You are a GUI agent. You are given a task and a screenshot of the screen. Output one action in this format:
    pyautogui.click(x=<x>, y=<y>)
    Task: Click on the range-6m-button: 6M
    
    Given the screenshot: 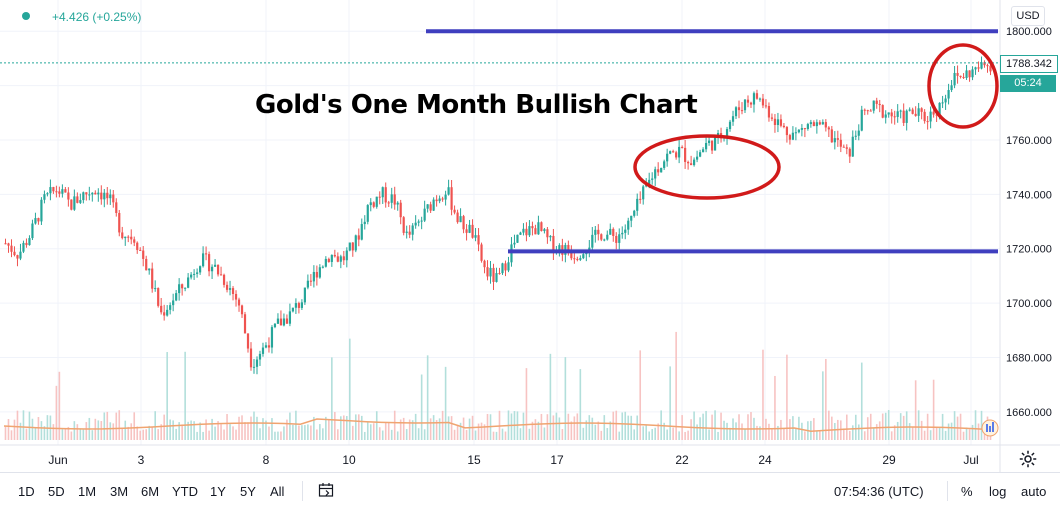 What is the action you would take?
    pyautogui.click(x=150, y=491)
    